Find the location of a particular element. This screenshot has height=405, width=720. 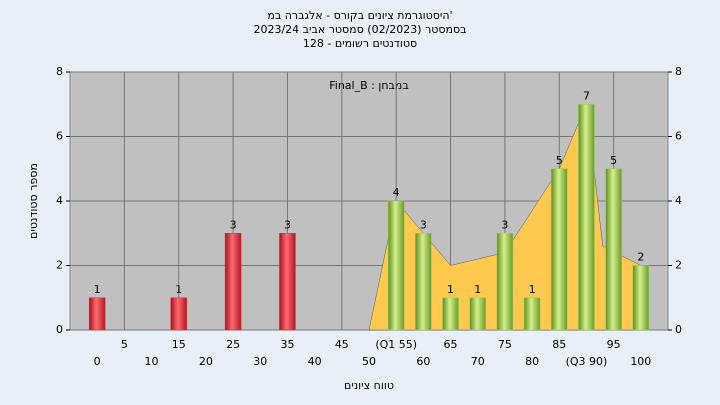

y-tick-label: 8 is located at coordinates (59, 71).